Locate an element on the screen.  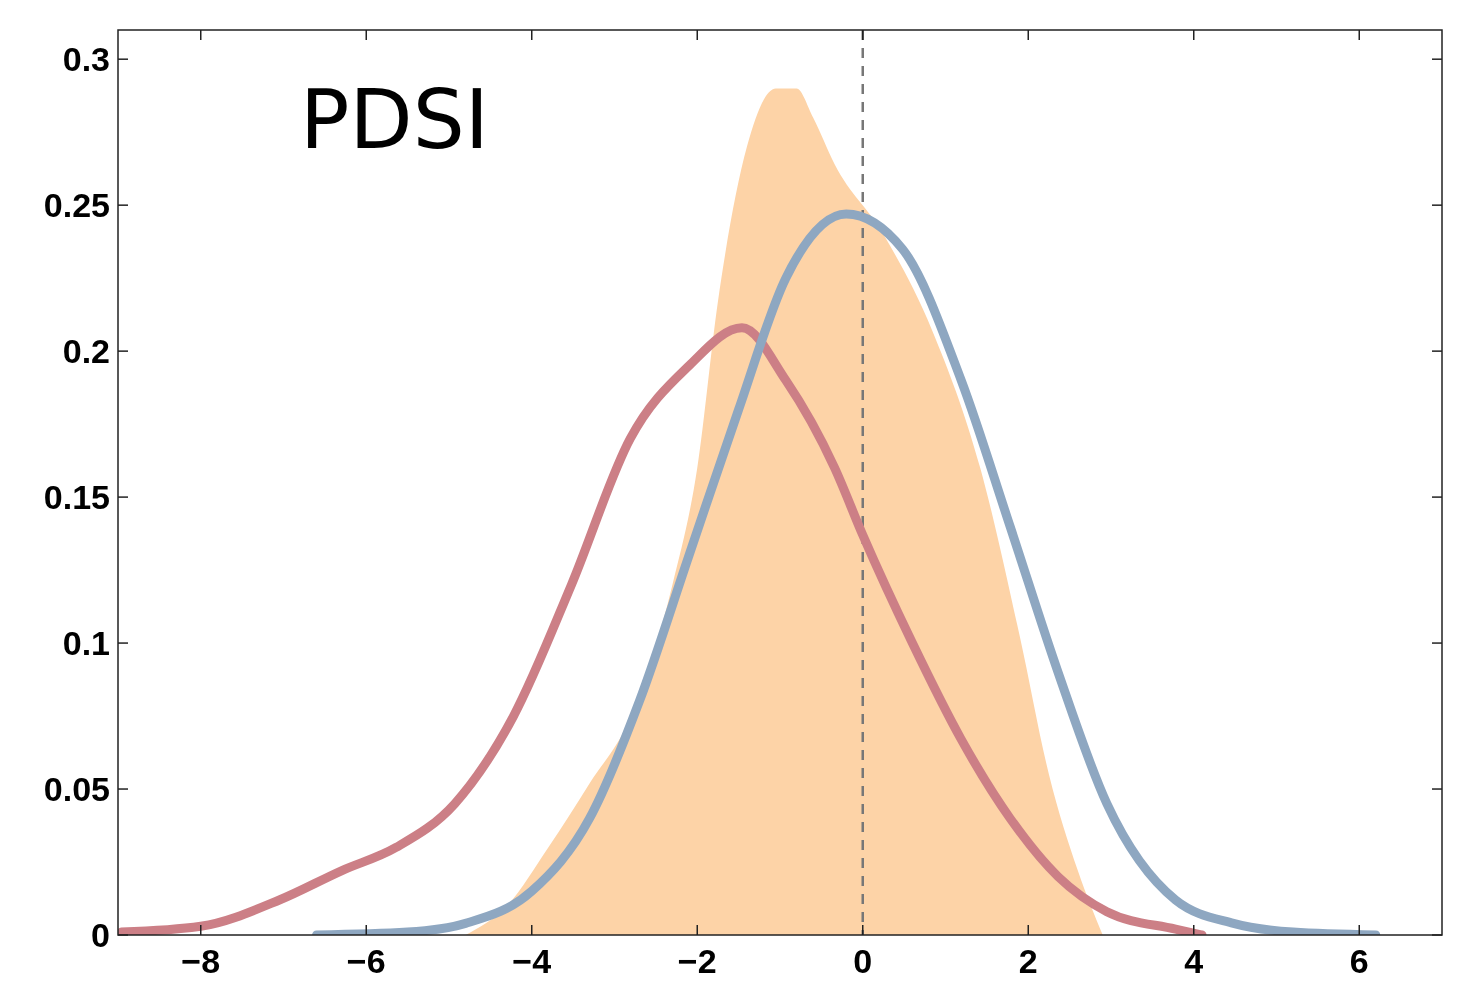
x-tick-label: −2 is located at coordinates (697, 961).